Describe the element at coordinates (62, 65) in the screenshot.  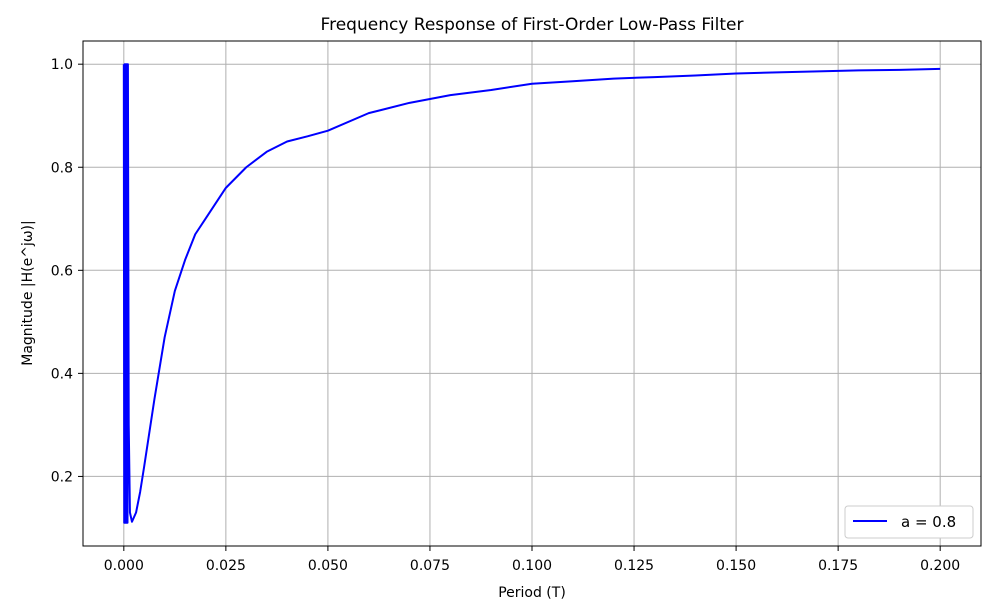
I see `y-tick-label: 1.0` at that location.